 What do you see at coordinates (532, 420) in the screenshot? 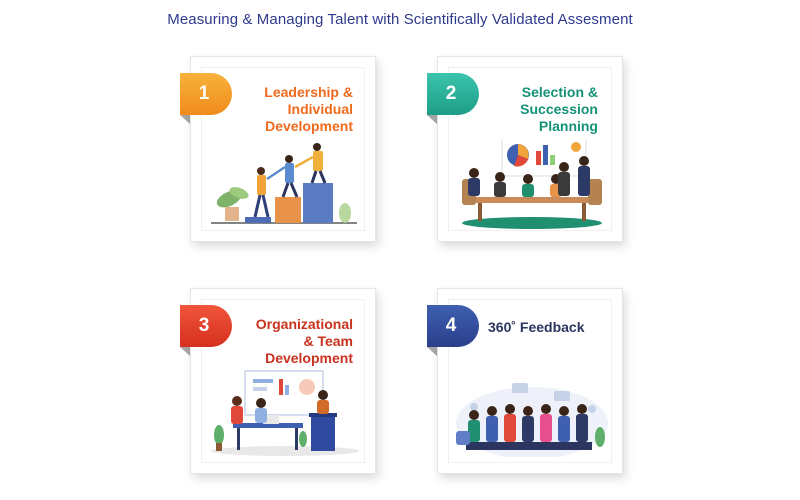
I see `feedback-illustration` at bounding box center [532, 420].